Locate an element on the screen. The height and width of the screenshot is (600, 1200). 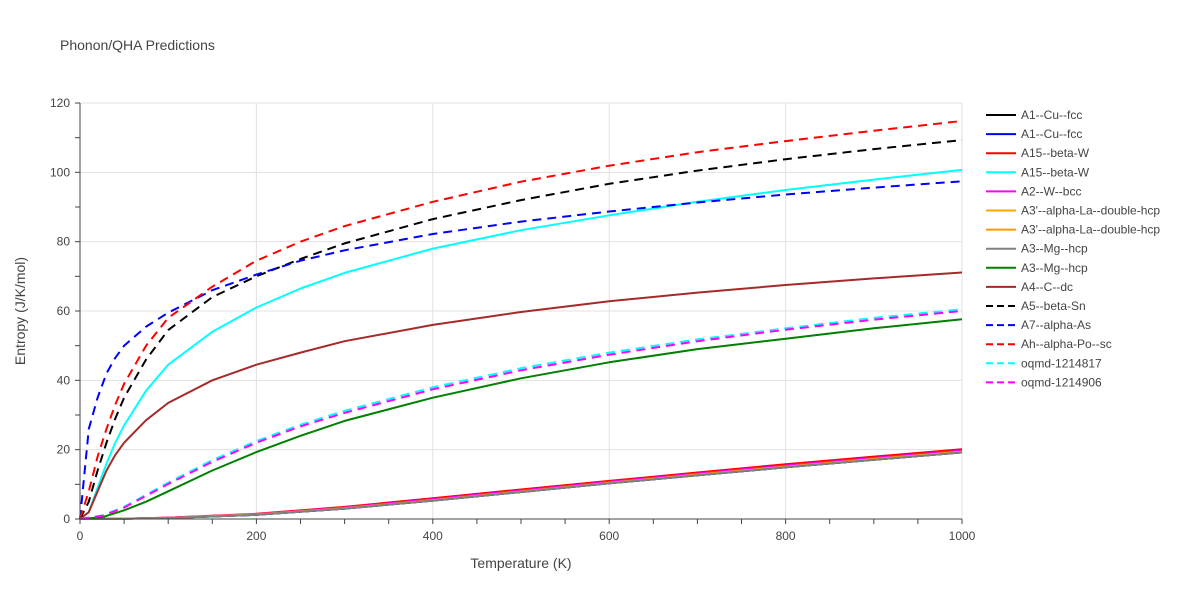
y-tick-label: 20 is located at coordinates (64, 450).